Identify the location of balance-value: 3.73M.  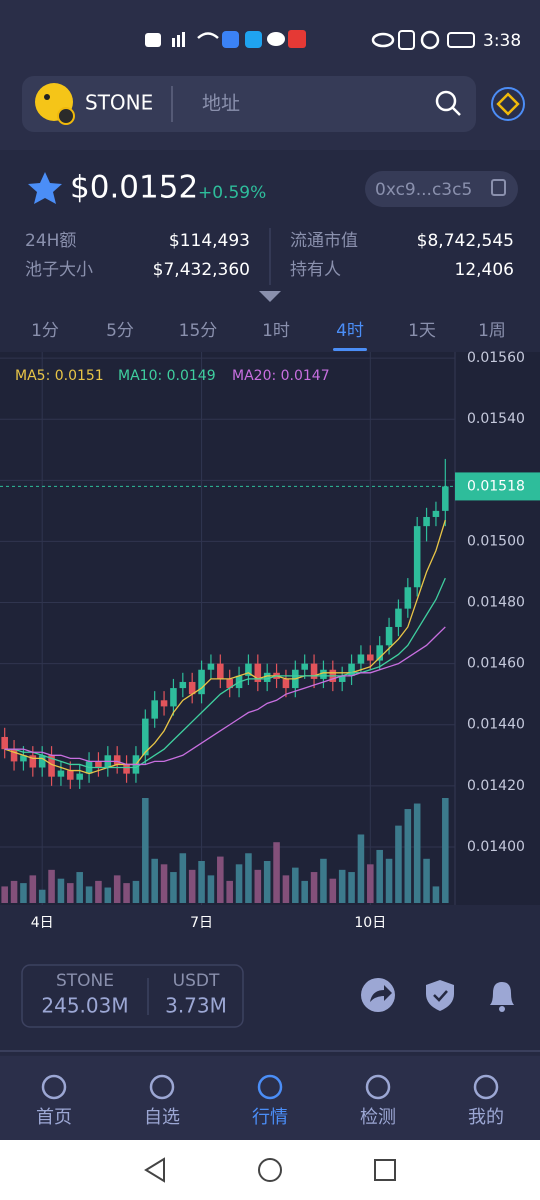
(196, 1006).